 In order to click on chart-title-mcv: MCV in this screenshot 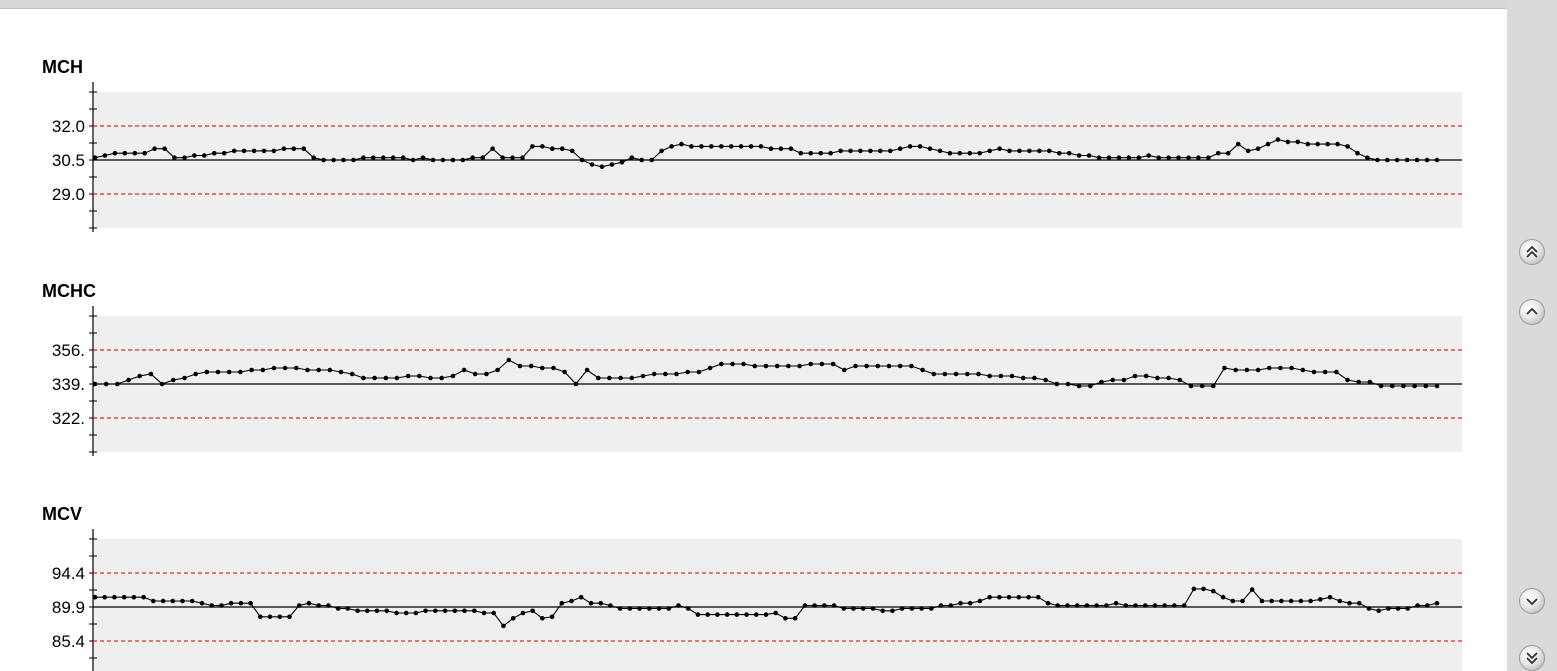, I will do `click(62, 514)`.